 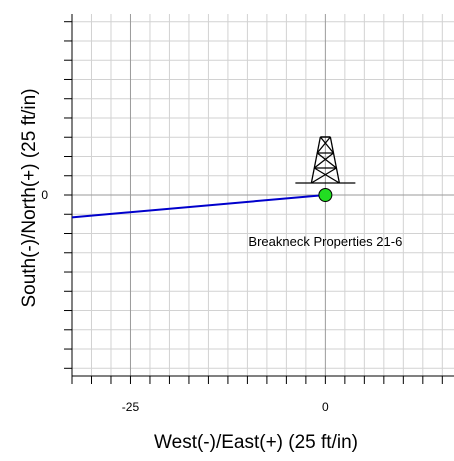 What do you see at coordinates (325, 241) in the screenshot?
I see `well-label: Breakneck Properties 21-6` at bounding box center [325, 241].